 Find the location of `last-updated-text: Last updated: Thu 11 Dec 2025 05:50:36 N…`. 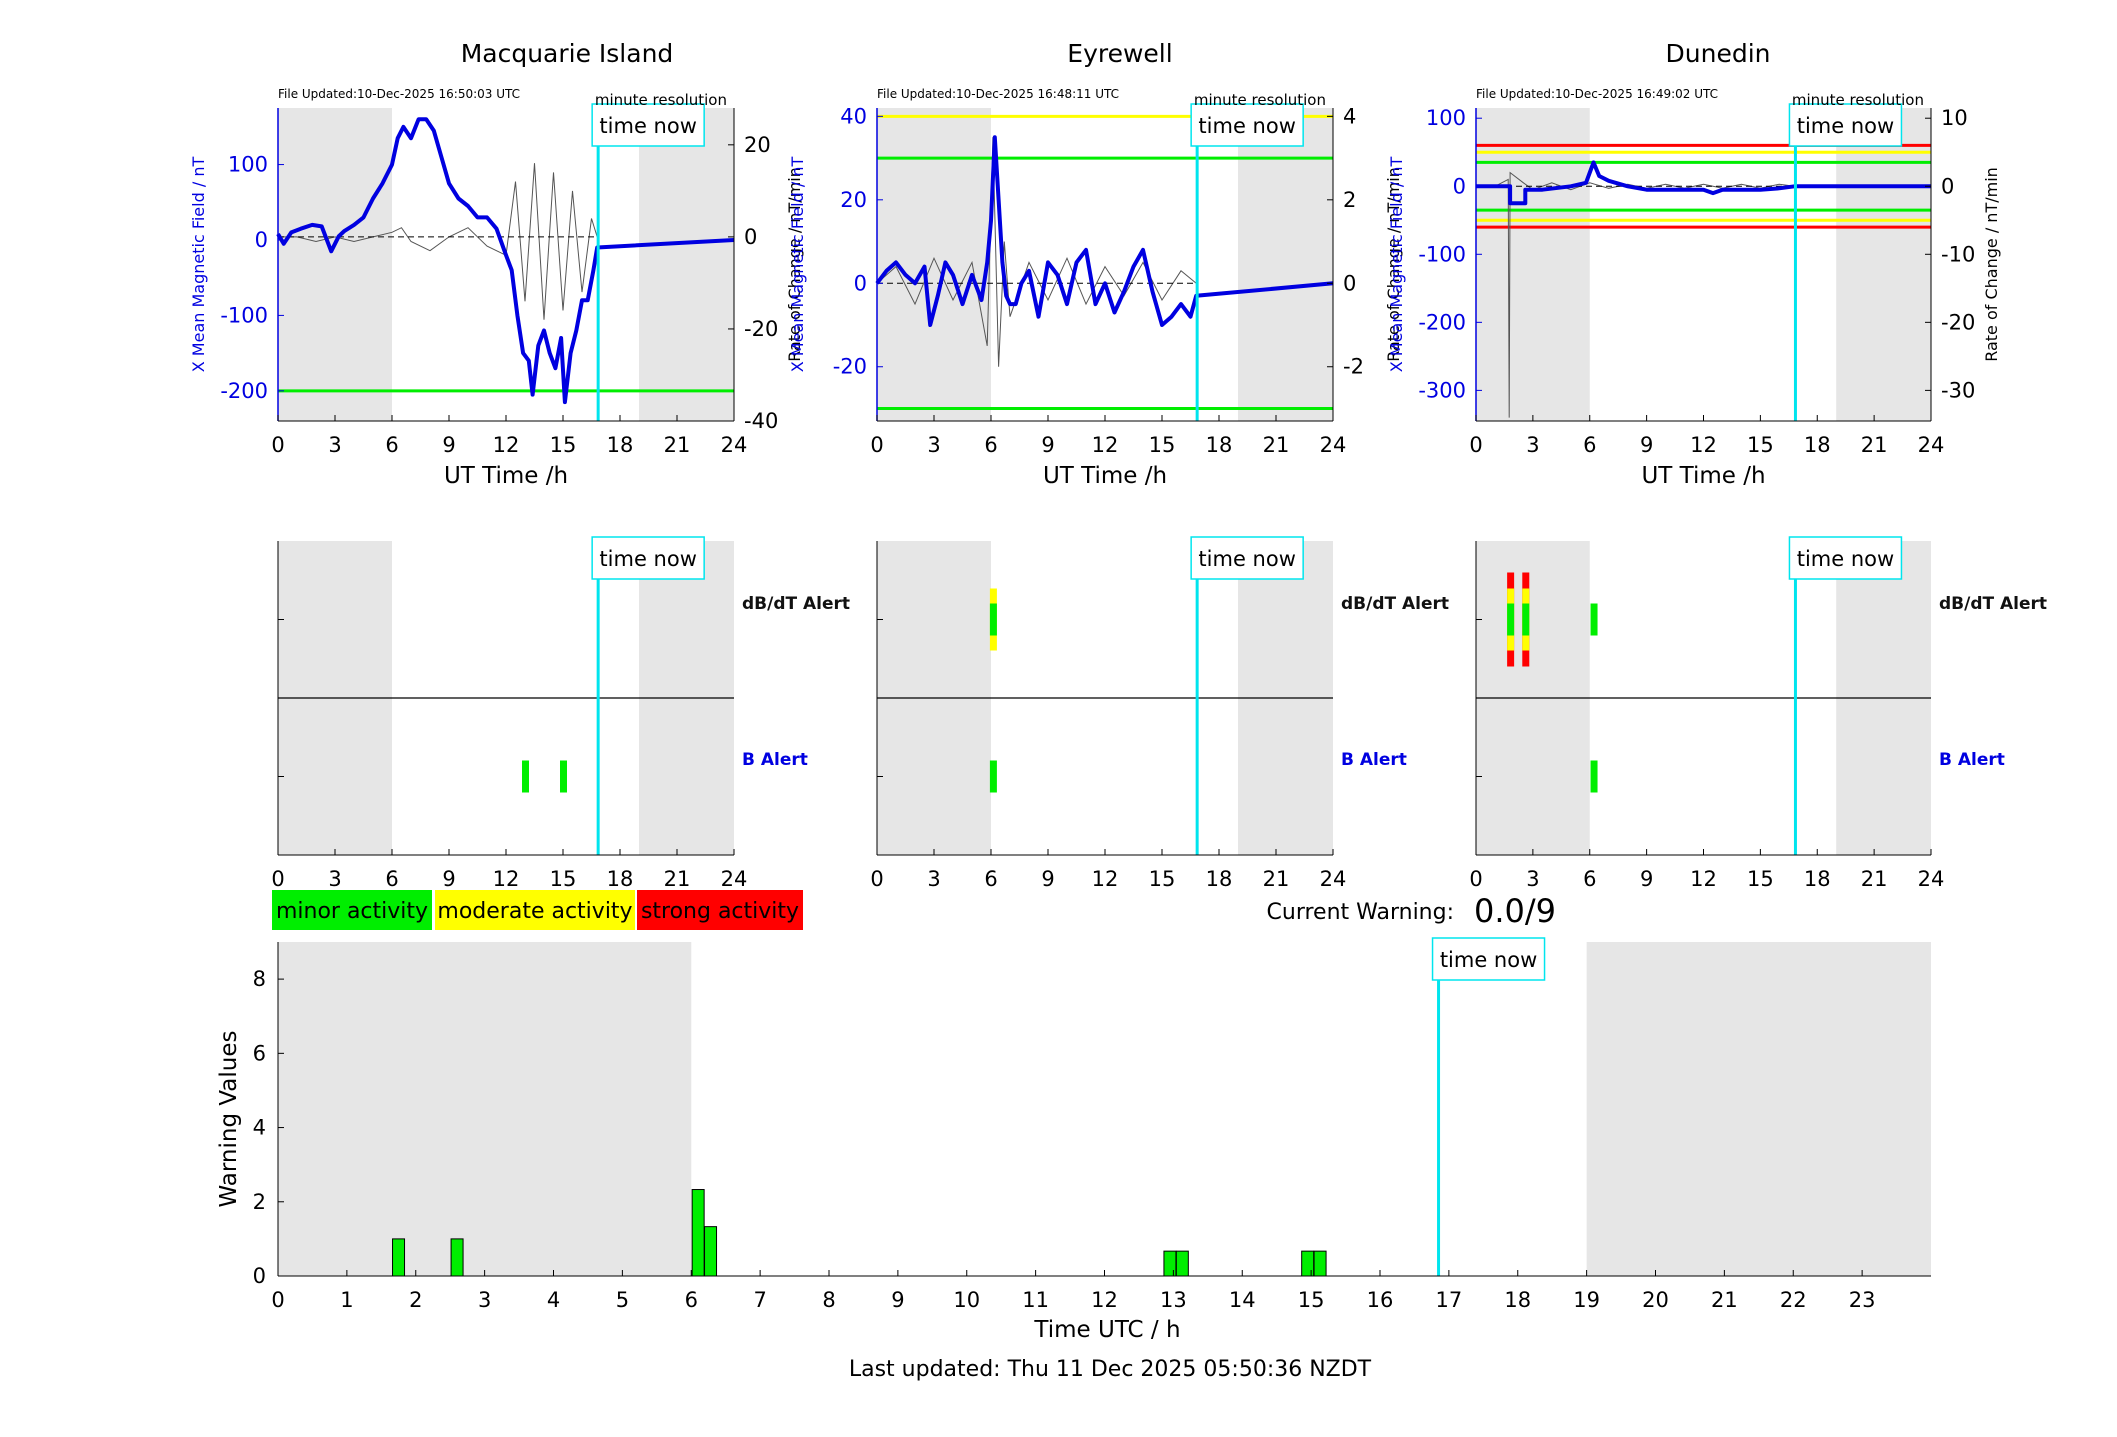

last-updated-text: Last updated: Thu 11 Dec 2025 05:50:36 N… is located at coordinates (1110, 1369).